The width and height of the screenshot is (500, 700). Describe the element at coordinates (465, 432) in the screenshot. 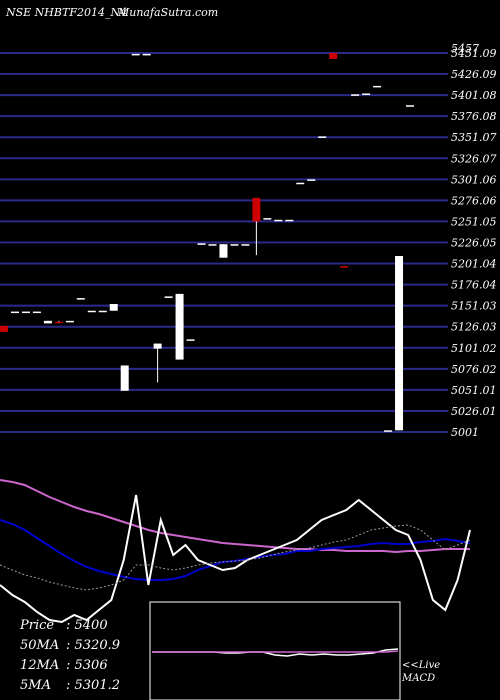

I see `y-tick-label: 5001` at that location.